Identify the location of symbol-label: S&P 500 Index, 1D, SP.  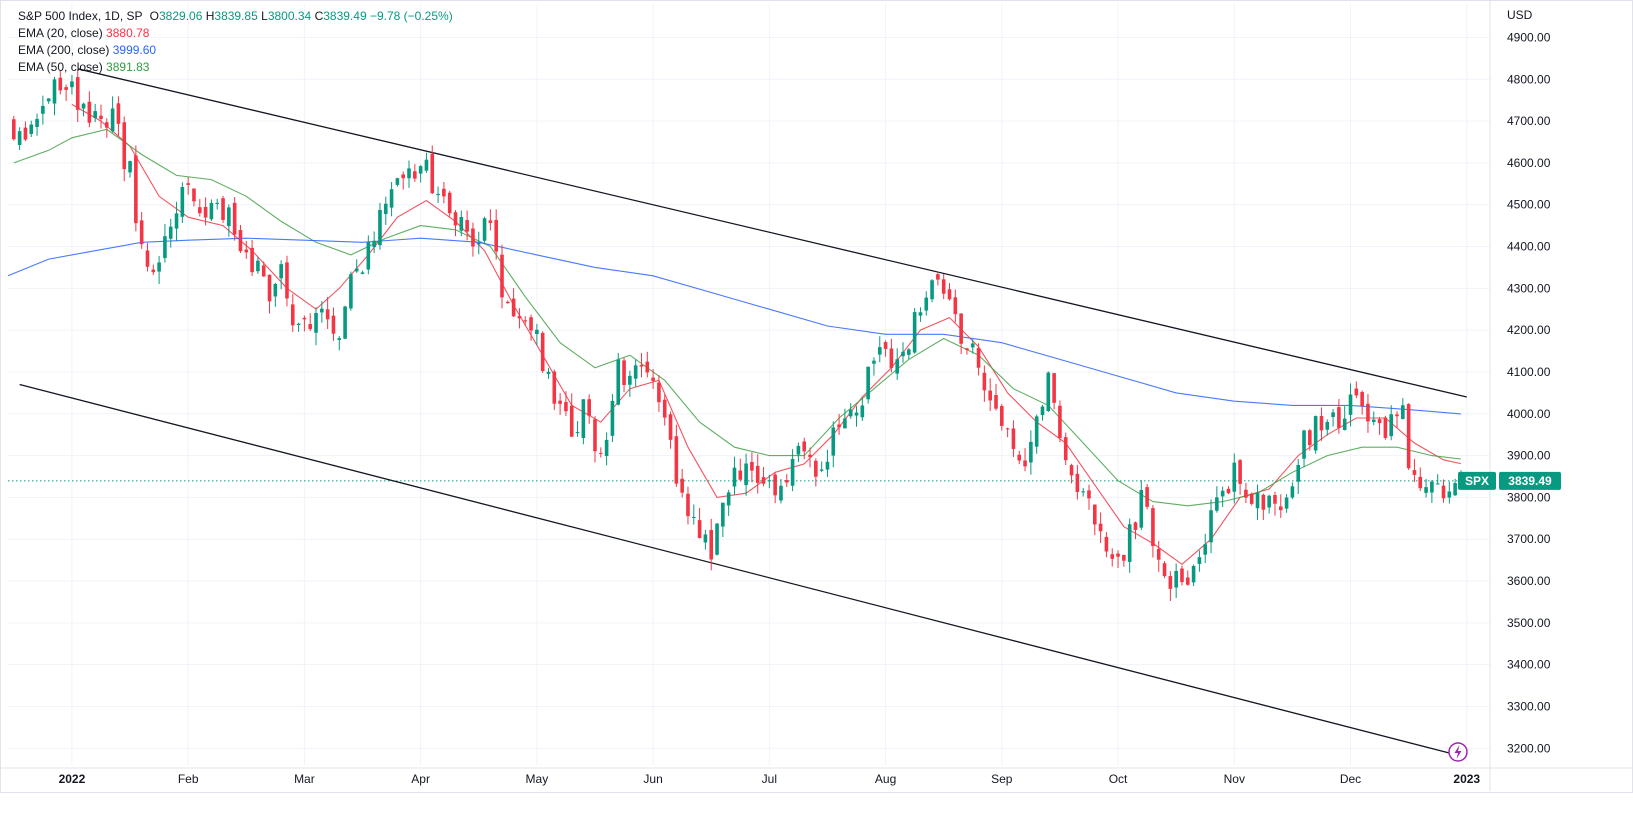
(80, 16).